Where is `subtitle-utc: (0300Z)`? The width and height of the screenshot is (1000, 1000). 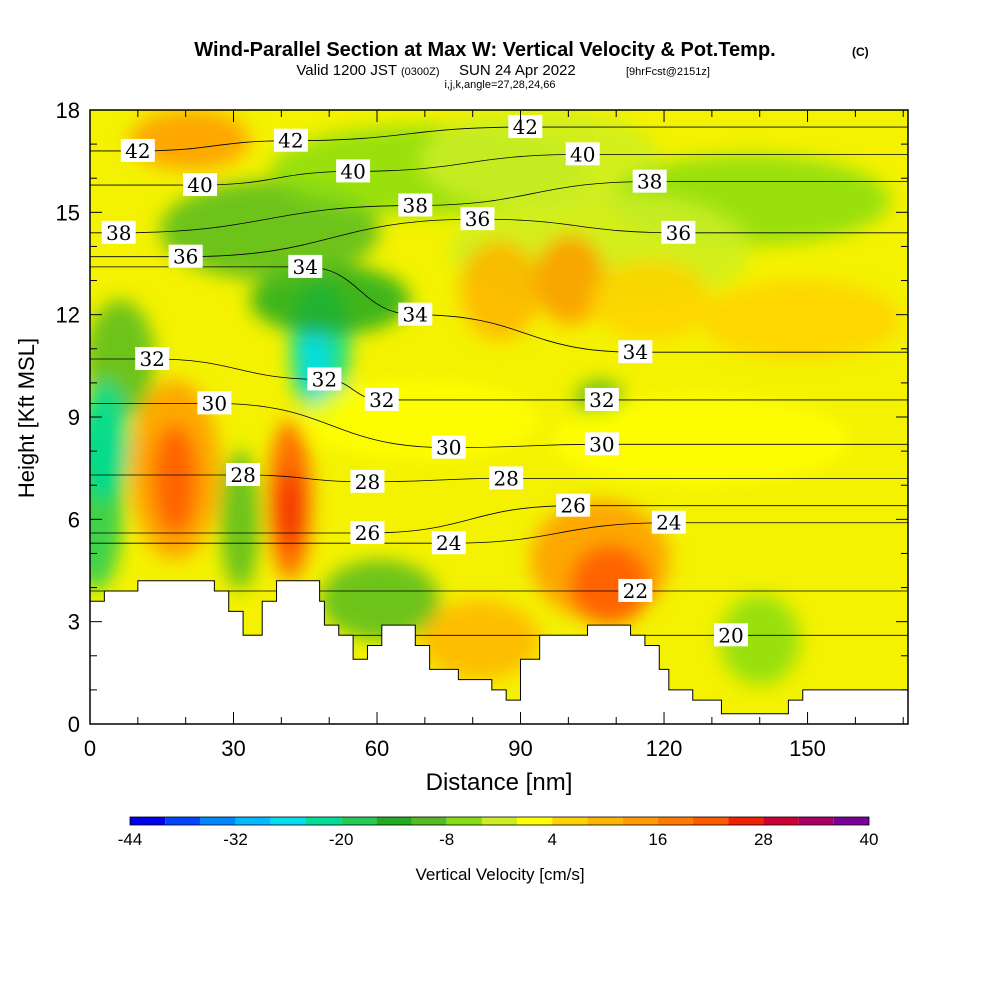 subtitle-utc: (0300Z) is located at coordinates (420, 72).